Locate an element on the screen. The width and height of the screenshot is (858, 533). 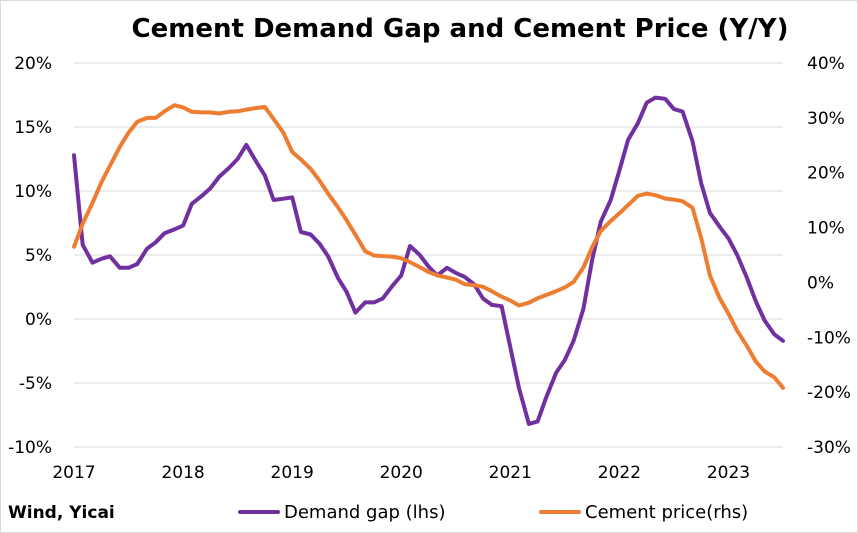
x-tick-label: 2019 is located at coordinates (292, 473).